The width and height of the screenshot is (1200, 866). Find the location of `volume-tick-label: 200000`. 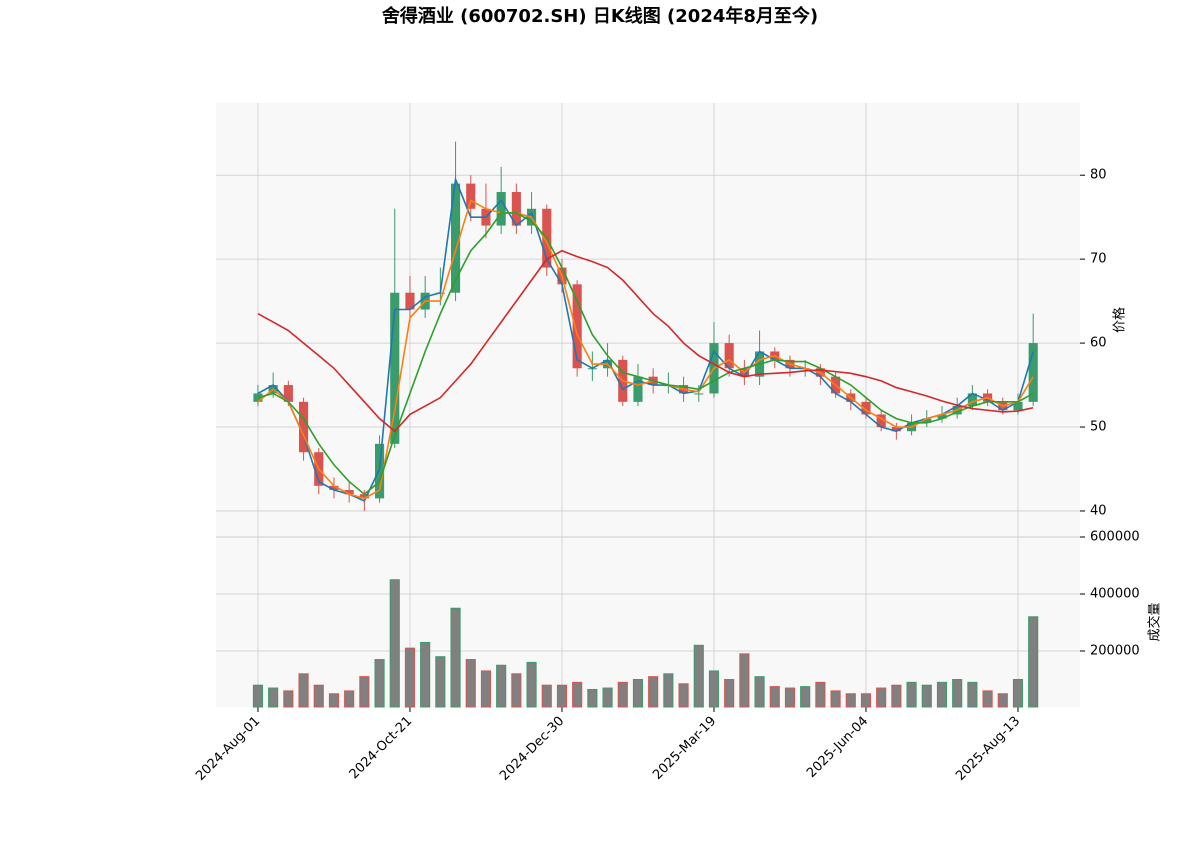

volume-tick-label: 200000 is located at coordinates (1115, 650).